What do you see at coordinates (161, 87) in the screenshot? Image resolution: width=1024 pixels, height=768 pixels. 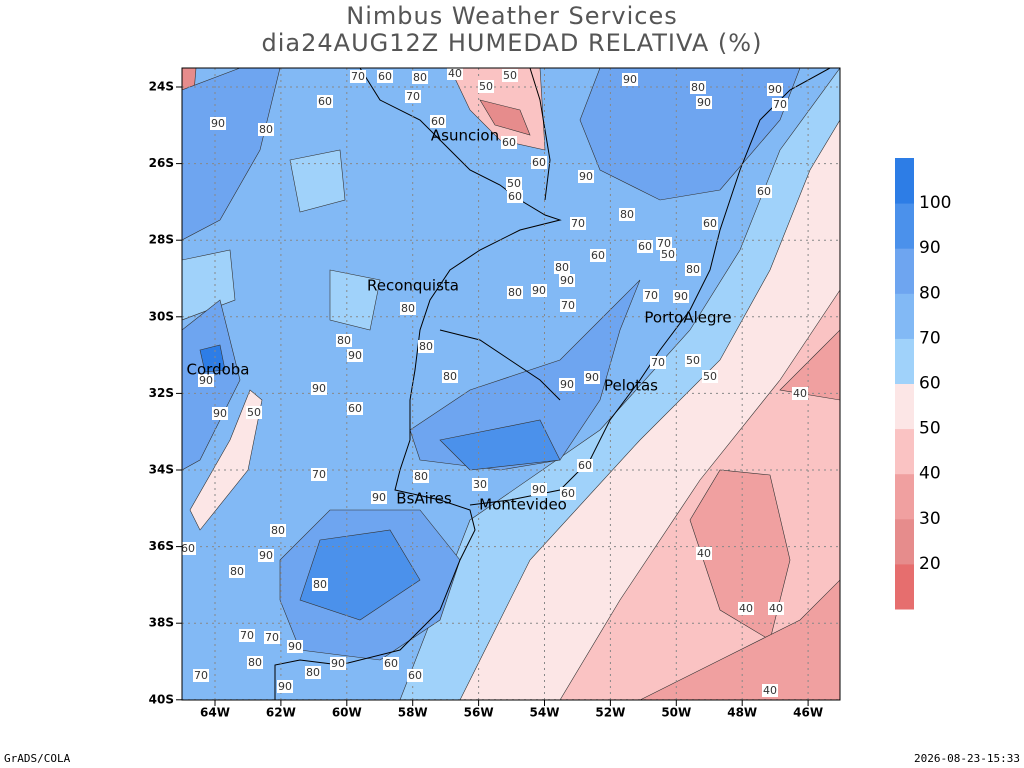 I see `lat-label: 24S` at bounding box center [161, 87].